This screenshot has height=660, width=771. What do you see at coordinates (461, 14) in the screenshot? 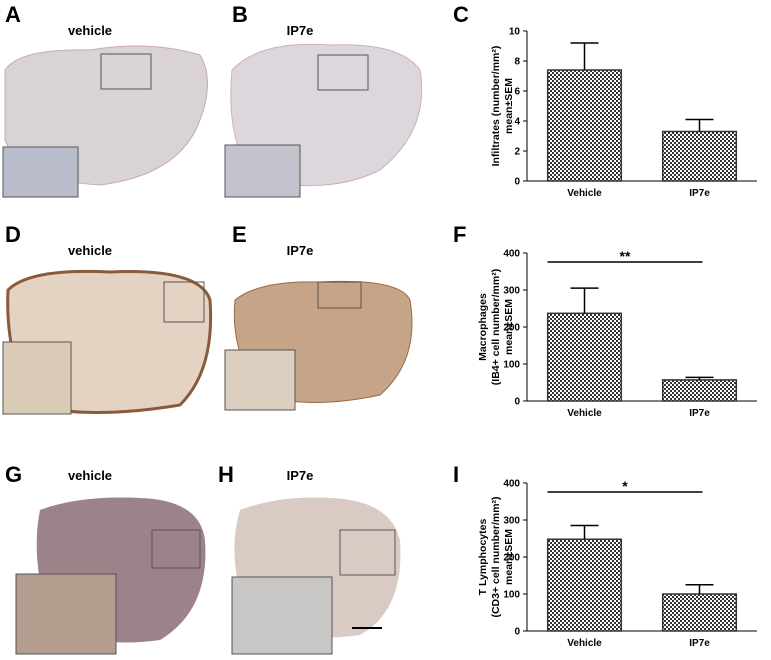
I see `panel-letter: C` at bounding box center [461, 14].